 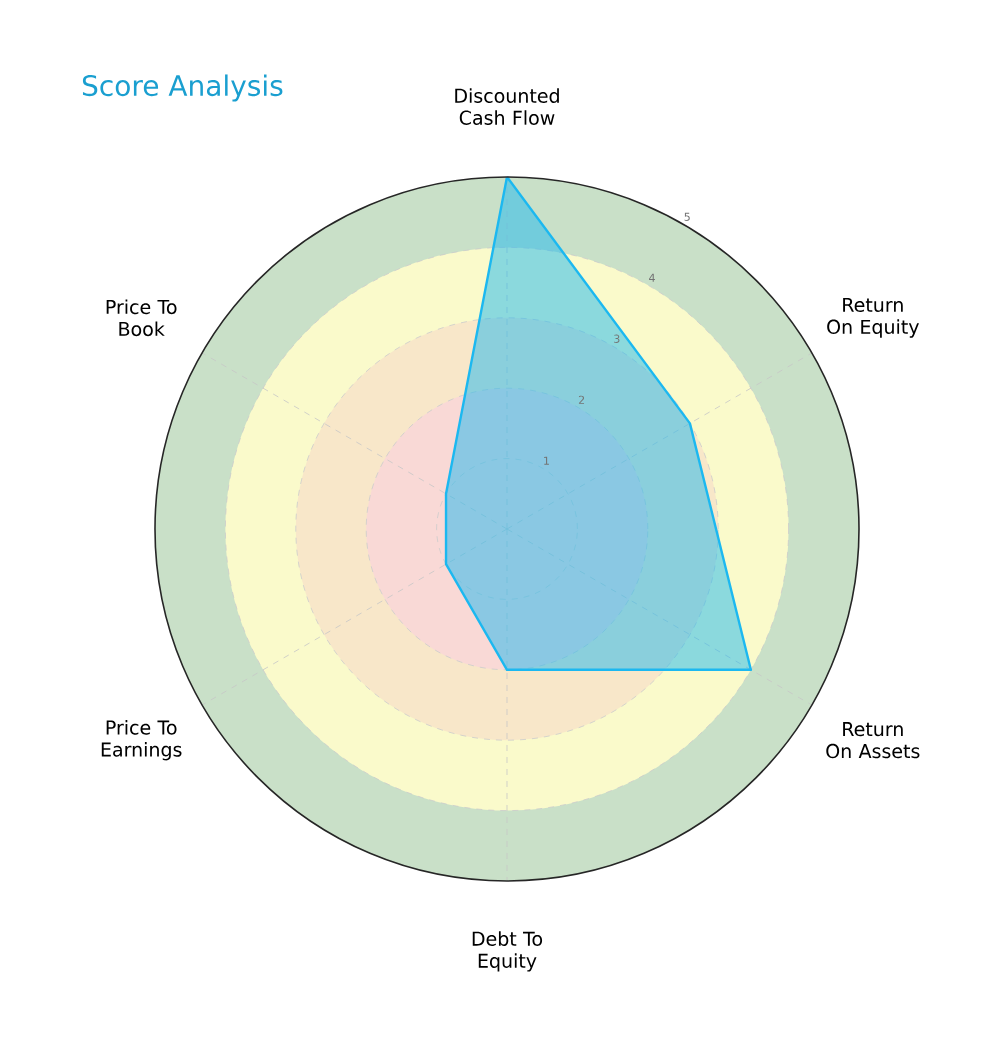 I want to click on y-tick-label: 2, so click(x=581, y=399).